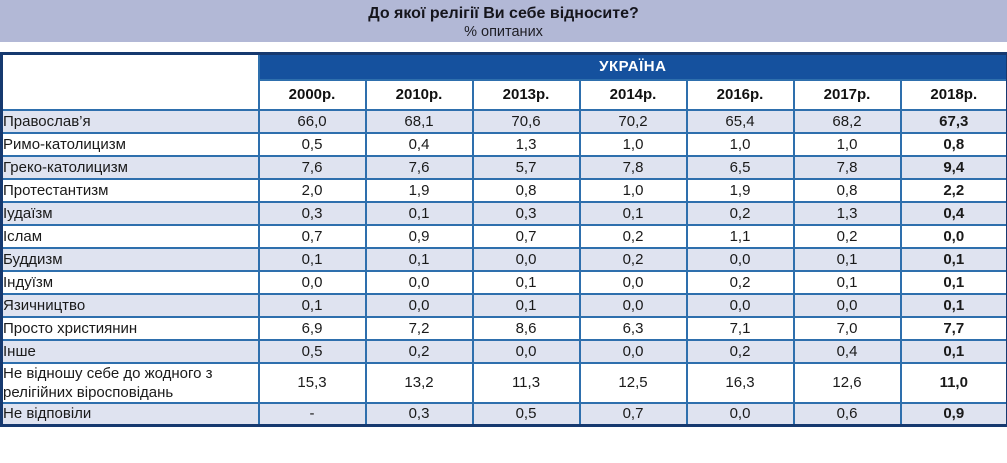 This screenshot has width=1007, height=463. I want to click on value-cell: 0,9, so click(419, 236).